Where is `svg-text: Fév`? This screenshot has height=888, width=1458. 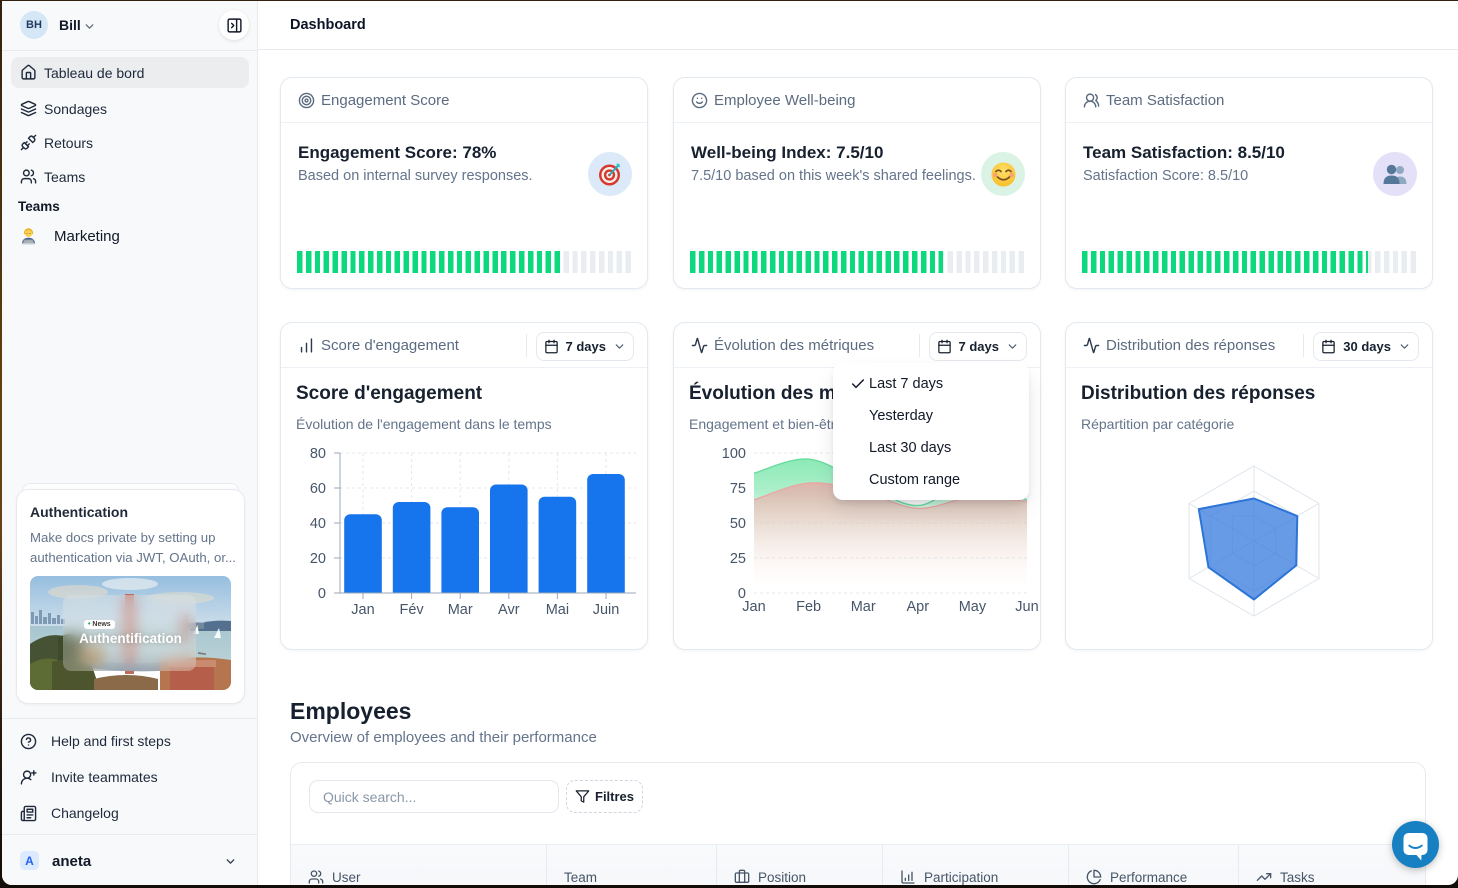 svg-text: Fév is located at coordinates (412, 610).